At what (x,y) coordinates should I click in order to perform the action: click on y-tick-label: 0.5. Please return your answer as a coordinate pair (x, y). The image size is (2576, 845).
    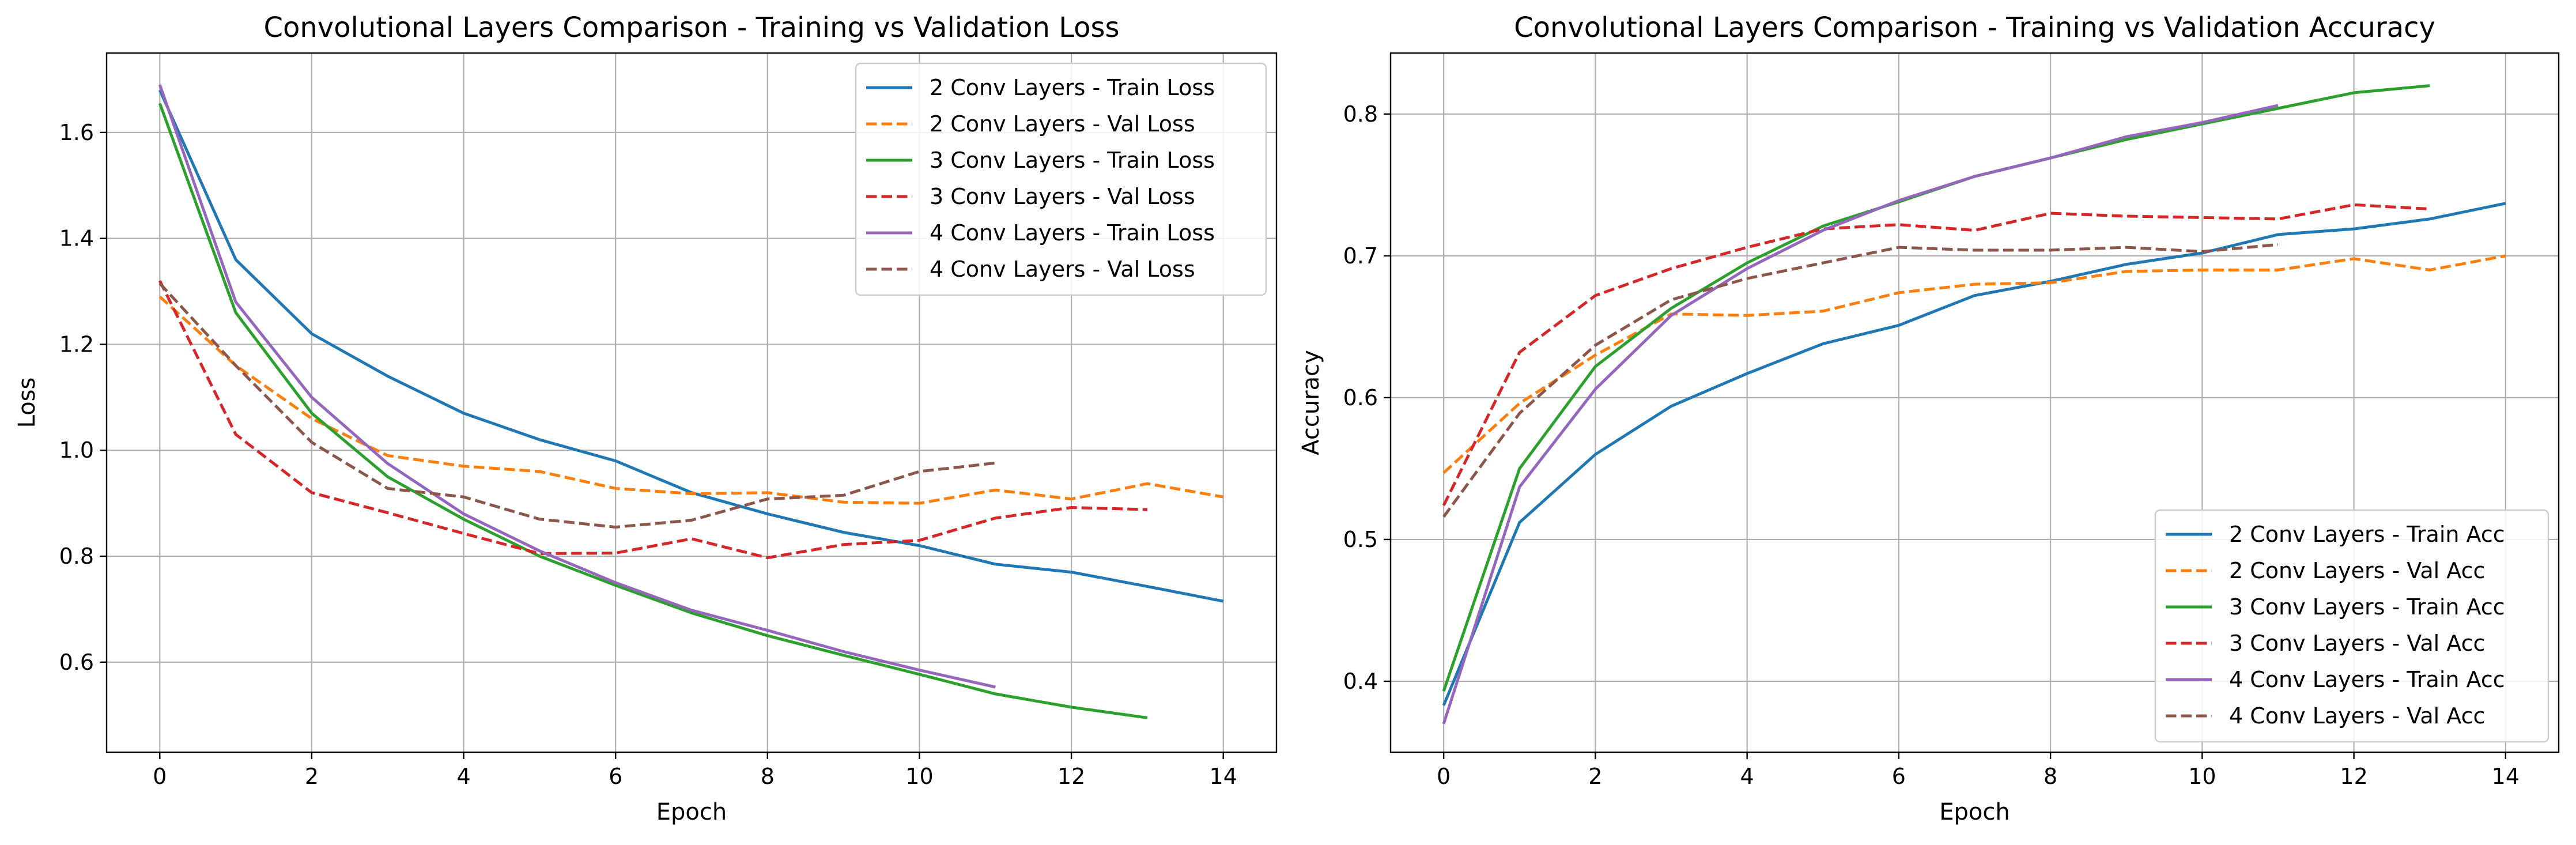
    Looking at the image, I should click on (1360, 539).